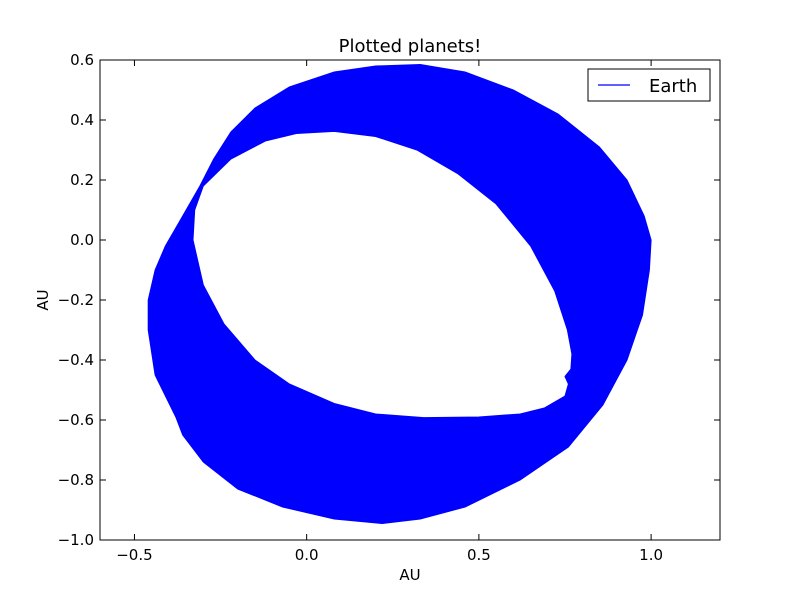  What do you see at coordinates (479, 555) in the screenshot?
I see `x-tick-label: 0.5` at bounding box center [479, 555].